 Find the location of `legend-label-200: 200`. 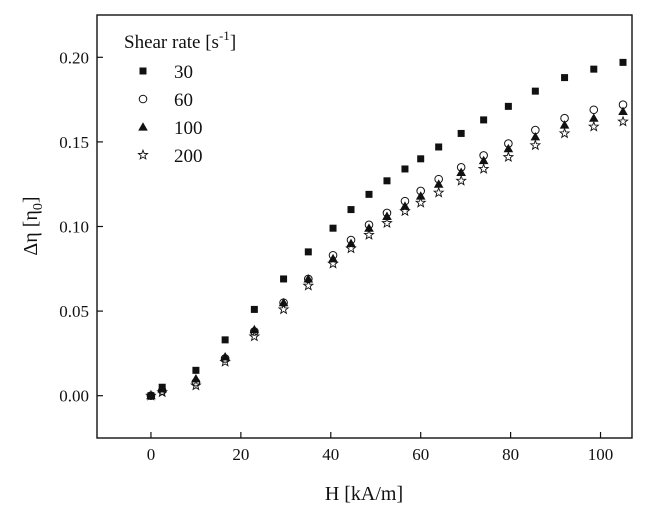

legend-label-200: 200 is located at coordinates (188, 156).